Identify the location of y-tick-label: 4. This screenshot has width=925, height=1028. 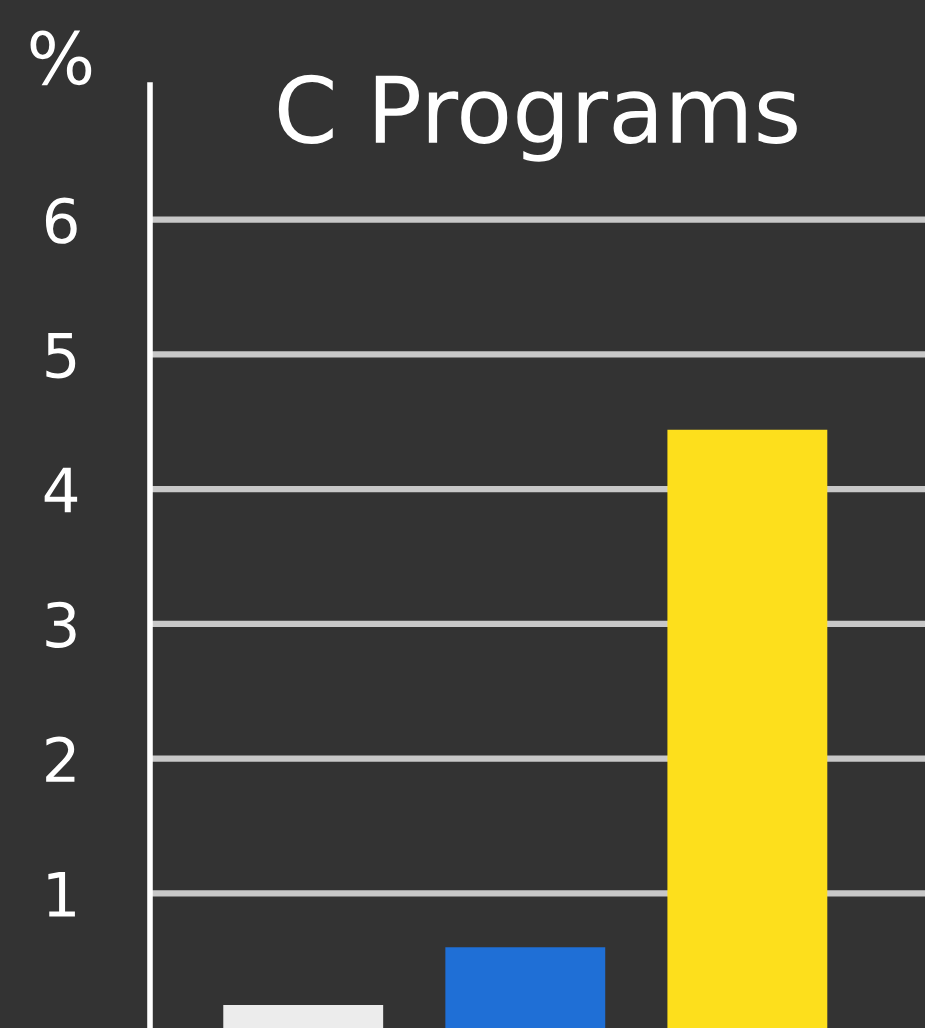
(61, 490).